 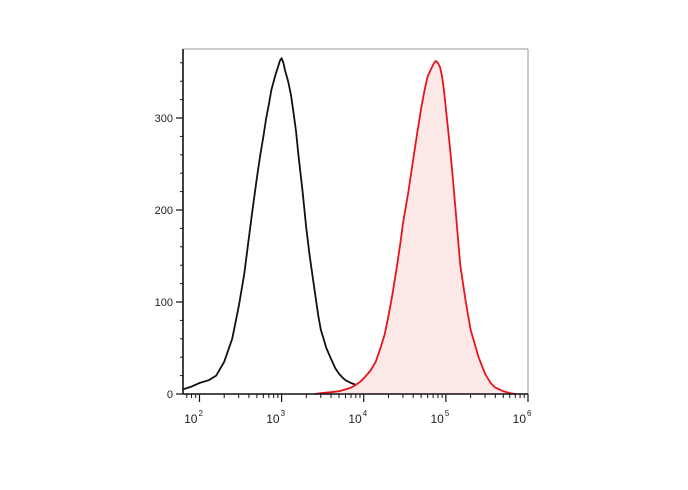 I want to click on x-tick-label: 10 2, so click(x=193, y=417).